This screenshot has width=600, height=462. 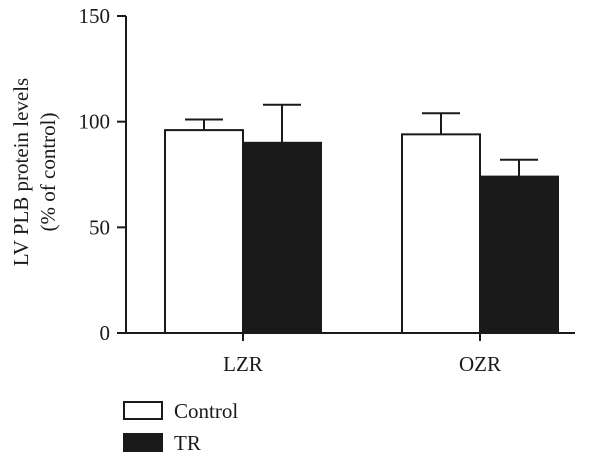 What do you see at coordinates (143, 410) in the screenshot?
I see `legend-swatch-control` at bounding box center [143, 410].